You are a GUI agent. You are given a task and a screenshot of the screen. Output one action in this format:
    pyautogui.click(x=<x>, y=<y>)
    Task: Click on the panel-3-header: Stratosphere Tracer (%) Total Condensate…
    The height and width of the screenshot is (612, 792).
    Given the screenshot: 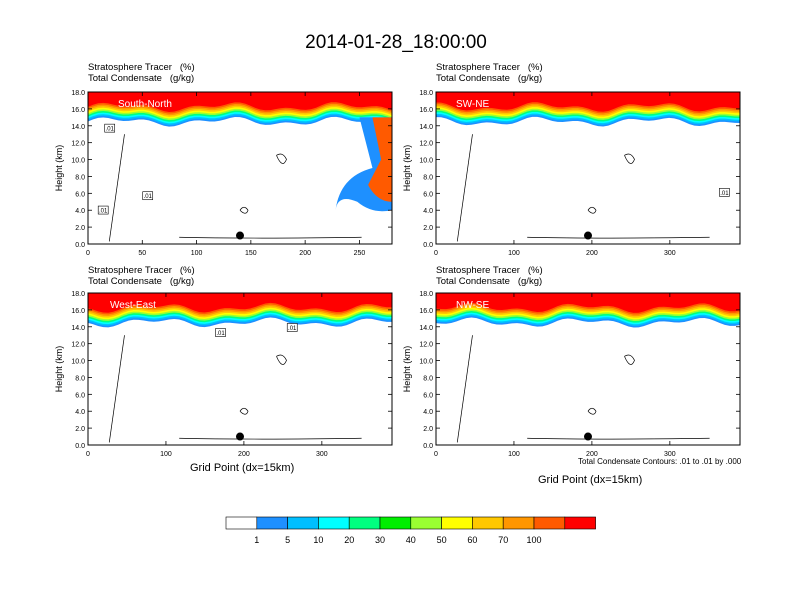 What is the action you would take?
    pyautogui.click(x=141, y=276)
    